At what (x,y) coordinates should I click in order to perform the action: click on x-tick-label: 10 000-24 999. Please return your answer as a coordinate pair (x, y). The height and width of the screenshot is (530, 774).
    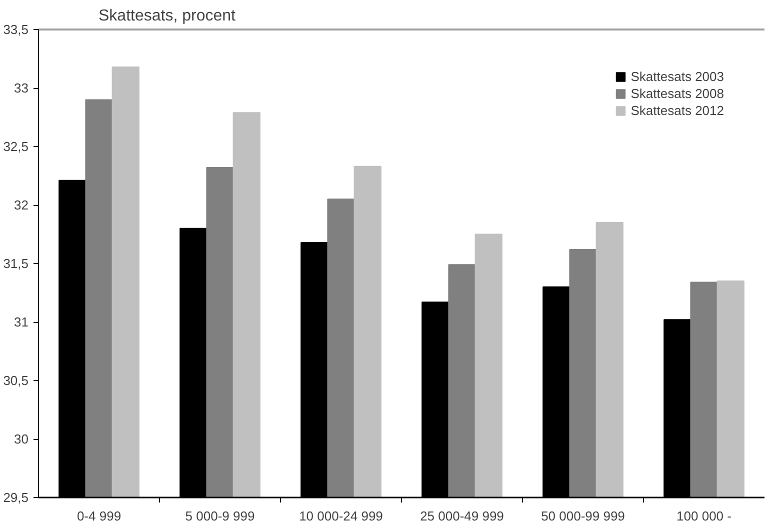
    Looking at the image, I should click on (341, 516).